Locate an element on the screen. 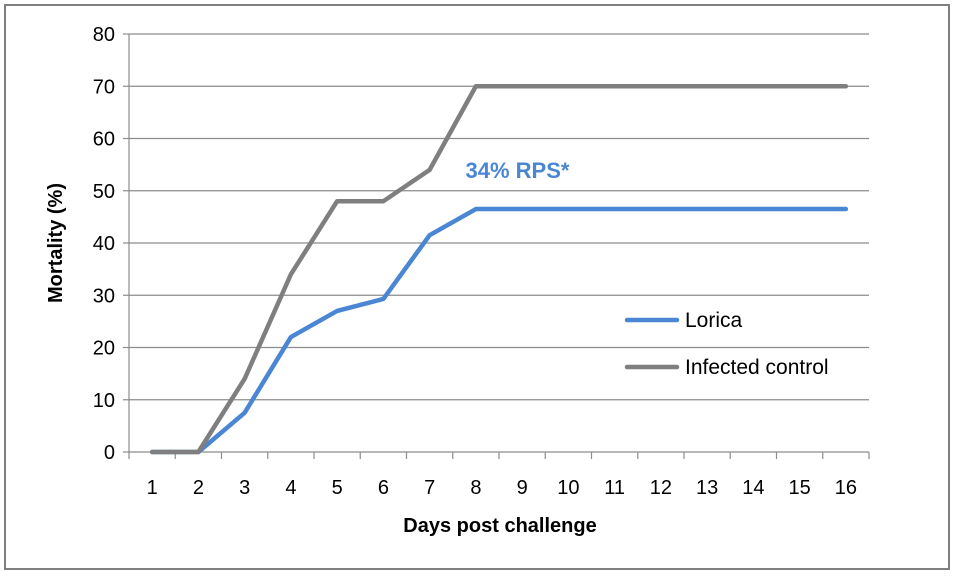 The image size is (960, 578). x-tick-label-3: 3 is located at coordinates (244, 488).